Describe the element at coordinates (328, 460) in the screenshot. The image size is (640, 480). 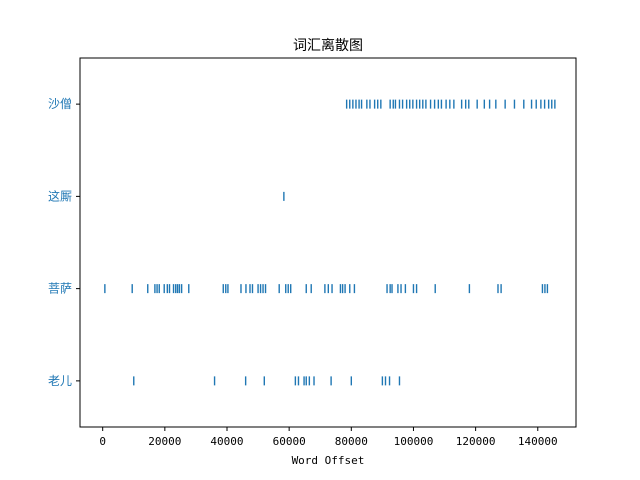
I see `x-axis-label: Word Offset` at that location.